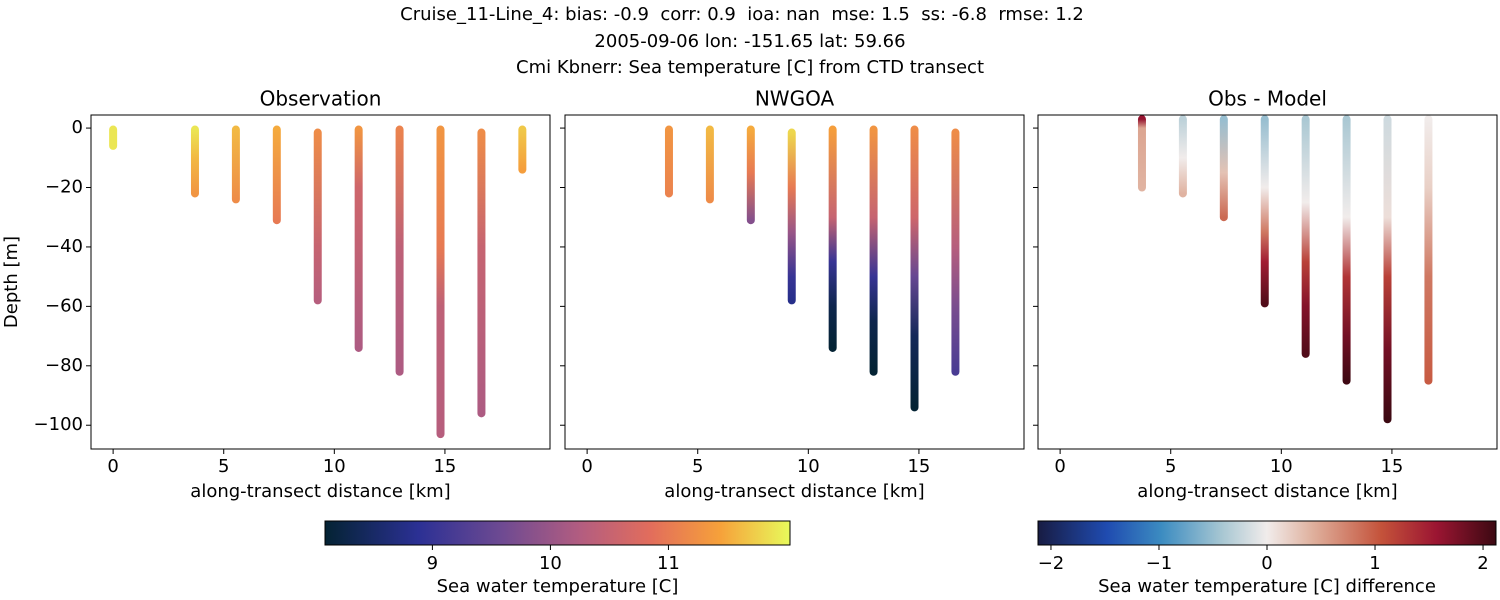  What do you see at coordinates (64, 365) in the screenshot?
I see `y-tick-label: −80` at bounding box center [64, 365].